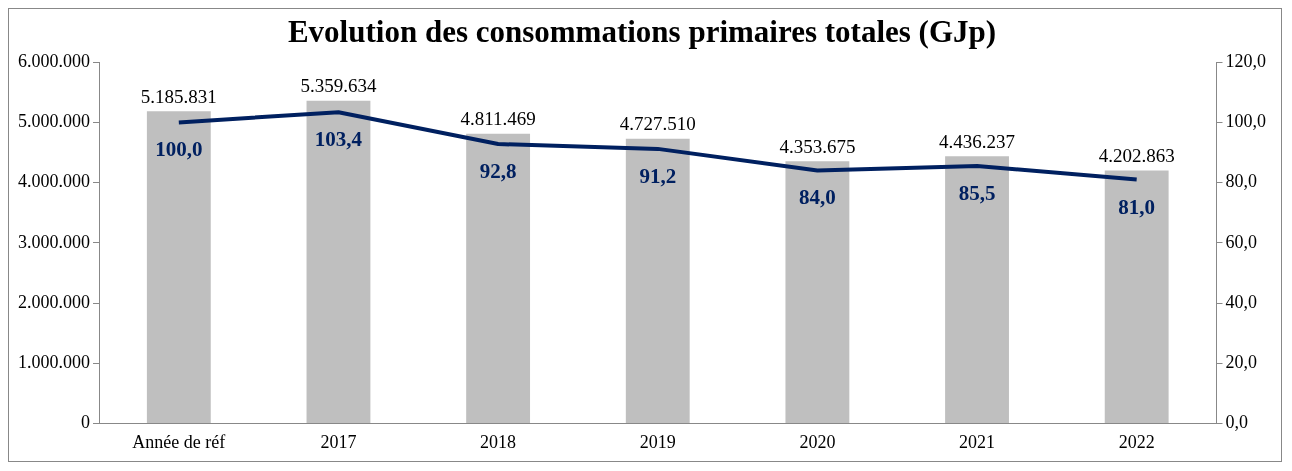 This screenshot has width=1292, height=471. Describe the element at coordinates (1245, 121) in the screenshot. I see `y2-tick-label: 100,0` at that location.